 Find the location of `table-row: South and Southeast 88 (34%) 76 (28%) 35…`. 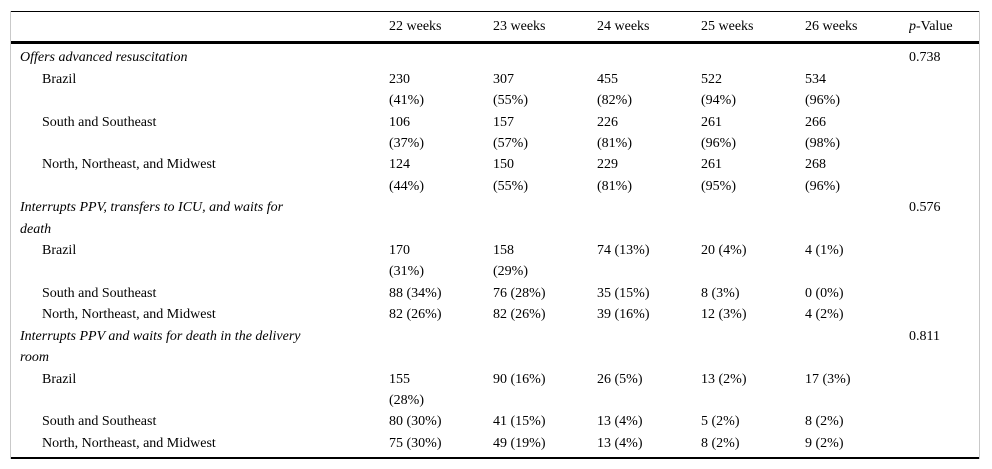

table-row: South and Southeast 88 (34%) 76 (28%) 35… is located at coordinates (495, 293).